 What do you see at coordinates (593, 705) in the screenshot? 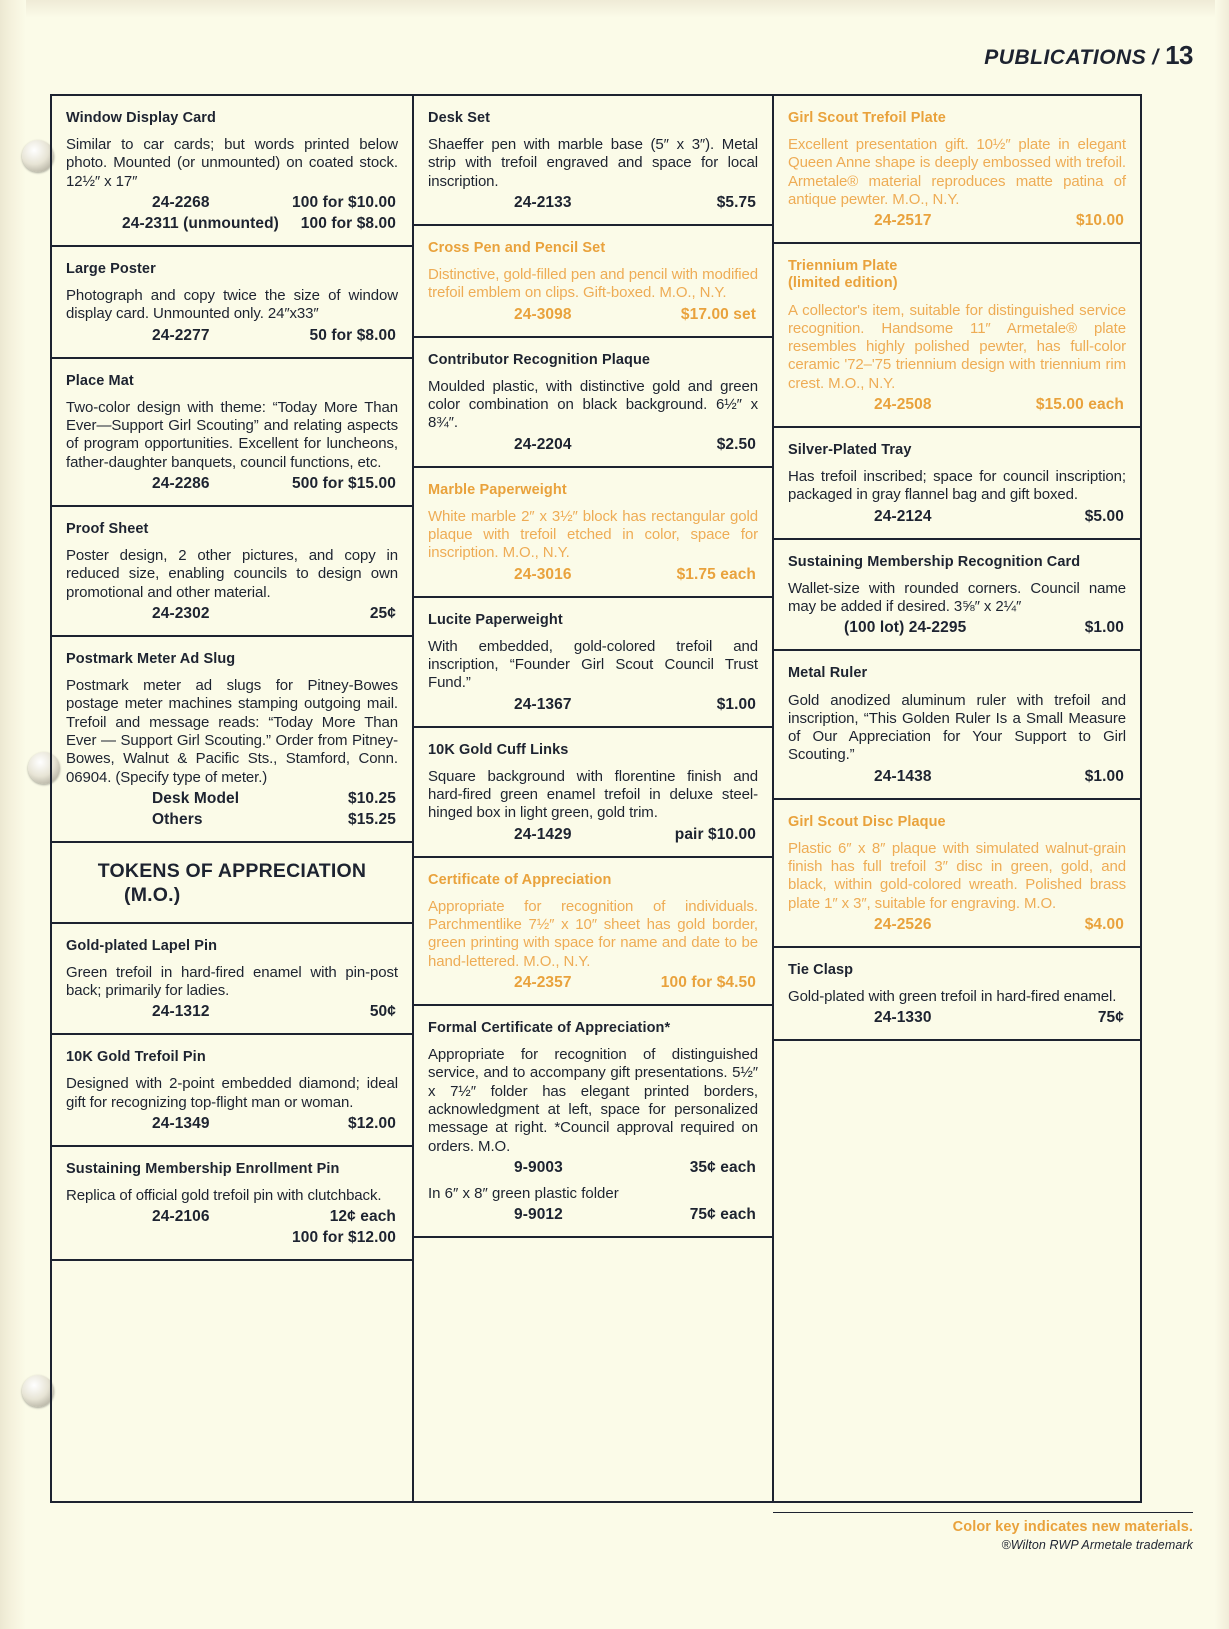
I see `price-line: 24-1367 $1.00` at bounding box center [593, 705].